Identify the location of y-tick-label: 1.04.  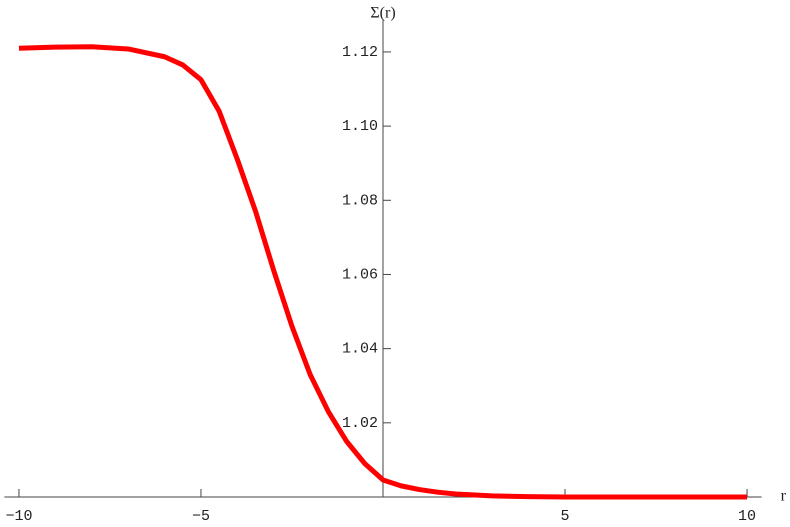
(360, 349).